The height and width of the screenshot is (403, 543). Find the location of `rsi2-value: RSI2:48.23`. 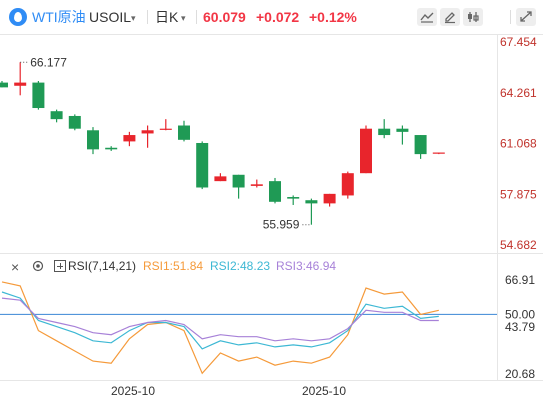

rsi2-value: RSI2:48.23 is located at coordinates (240, 266).